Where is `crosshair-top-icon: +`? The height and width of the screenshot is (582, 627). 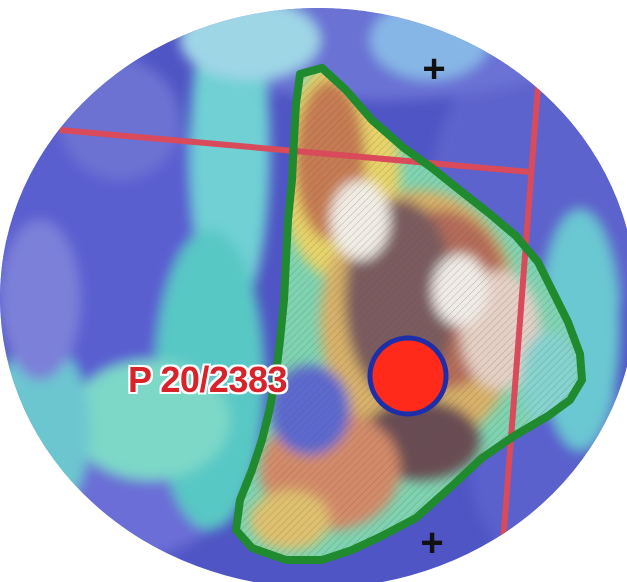
crosshair-top-icon: + is located at coordinates (433, 69).